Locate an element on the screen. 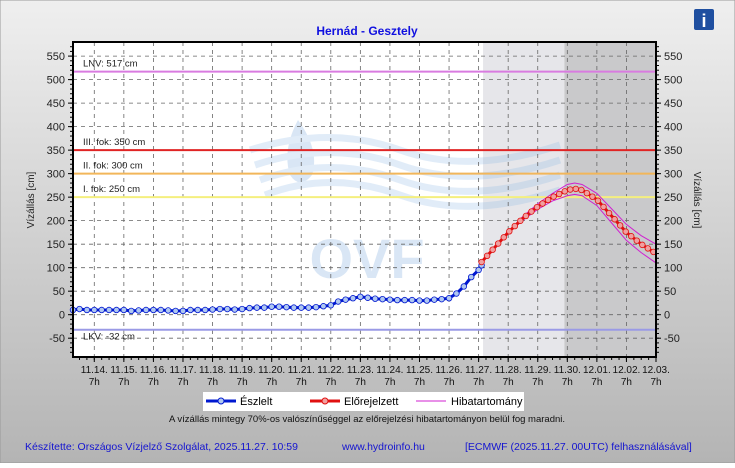 The height and width of the screenshot is (468, 735). reference-line-label: LNV: 517 cm is located at coordinates (110, 64).